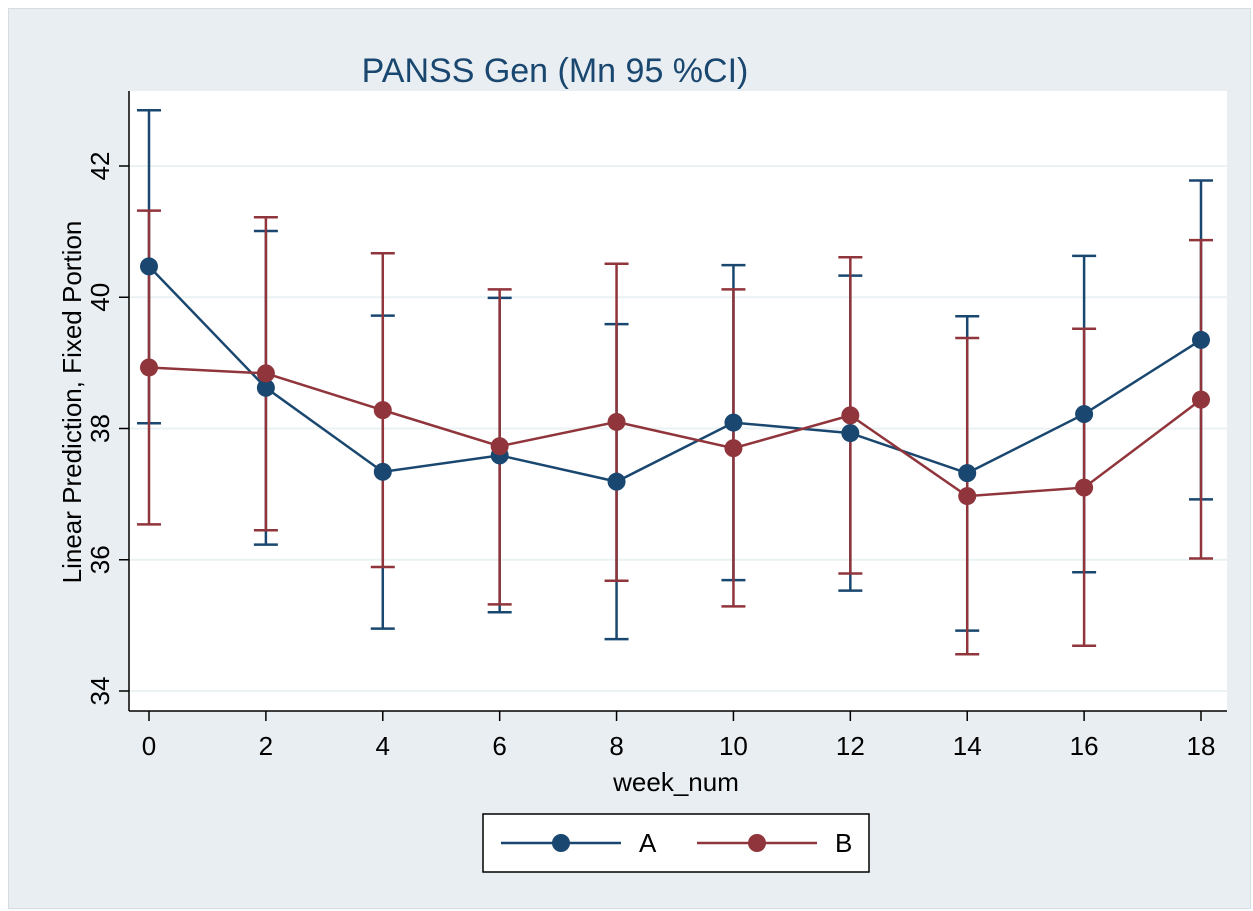 Image resolution: width=1253 pixels, height=911 pixels. Describe the element at coordinates (561, 843) in the screenshot. I see `legend-marker-A` at that location.